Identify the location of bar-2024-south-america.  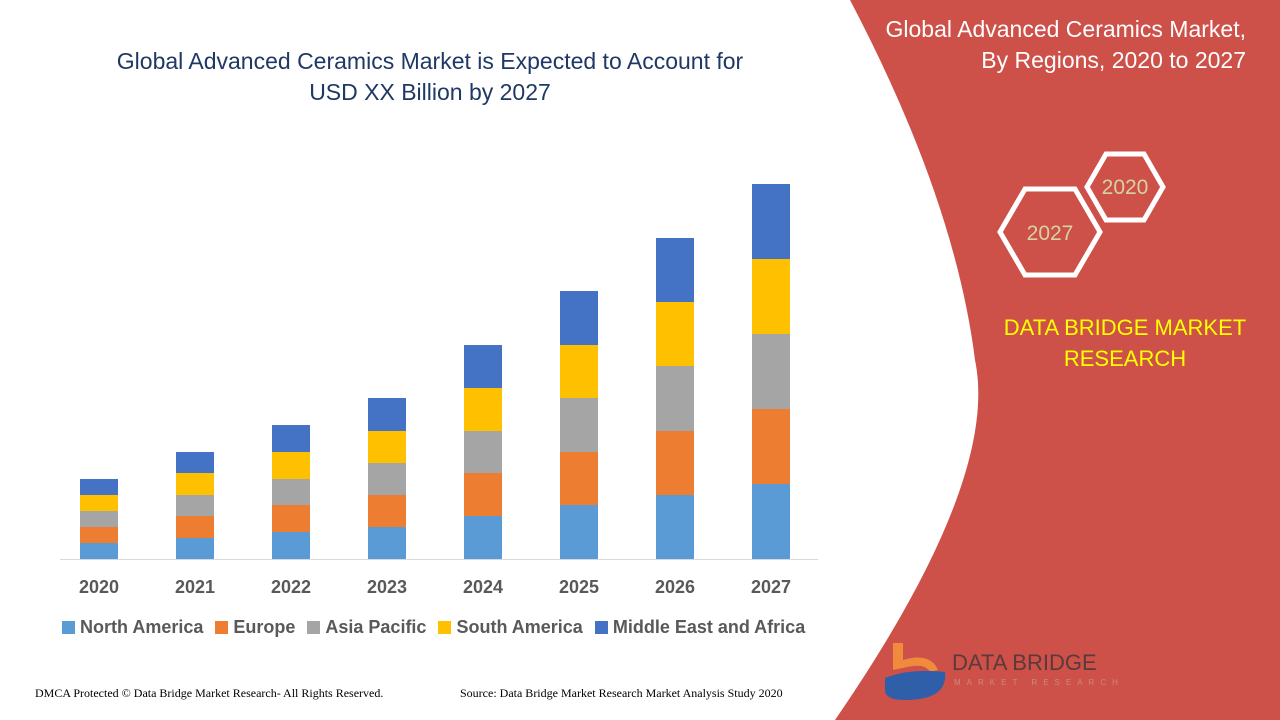
(483, 409).